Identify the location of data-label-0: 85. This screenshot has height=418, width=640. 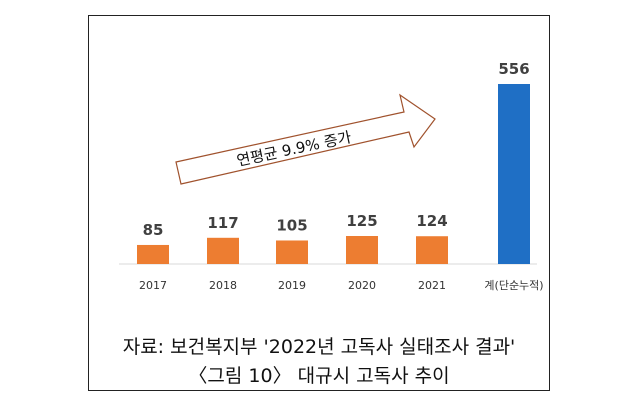
(153, 230).